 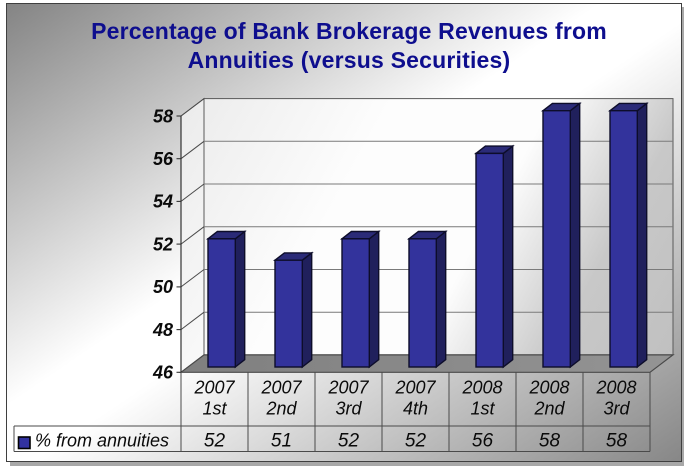 What do you see at coordinates (163, 202) in the screenshot?
I see `svg-text: 54` at bounding box center [163, 202].